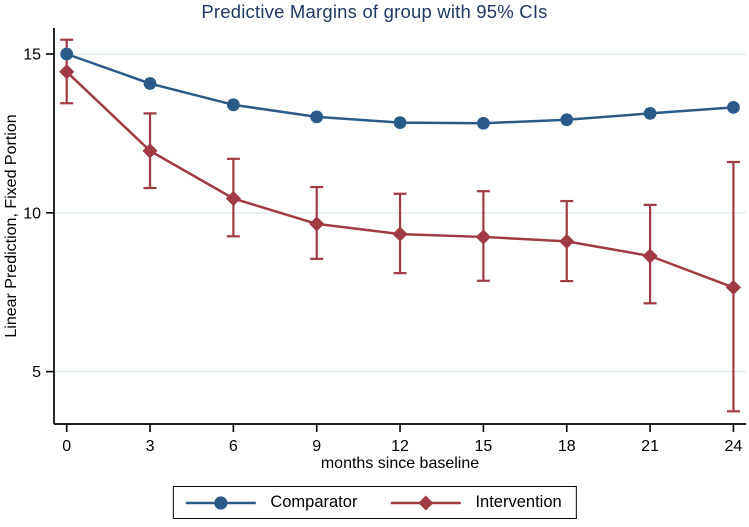 This screenshot has height=527, width=749. I want to click on legend-entry-comparator: Comparator, so click(269, 502).